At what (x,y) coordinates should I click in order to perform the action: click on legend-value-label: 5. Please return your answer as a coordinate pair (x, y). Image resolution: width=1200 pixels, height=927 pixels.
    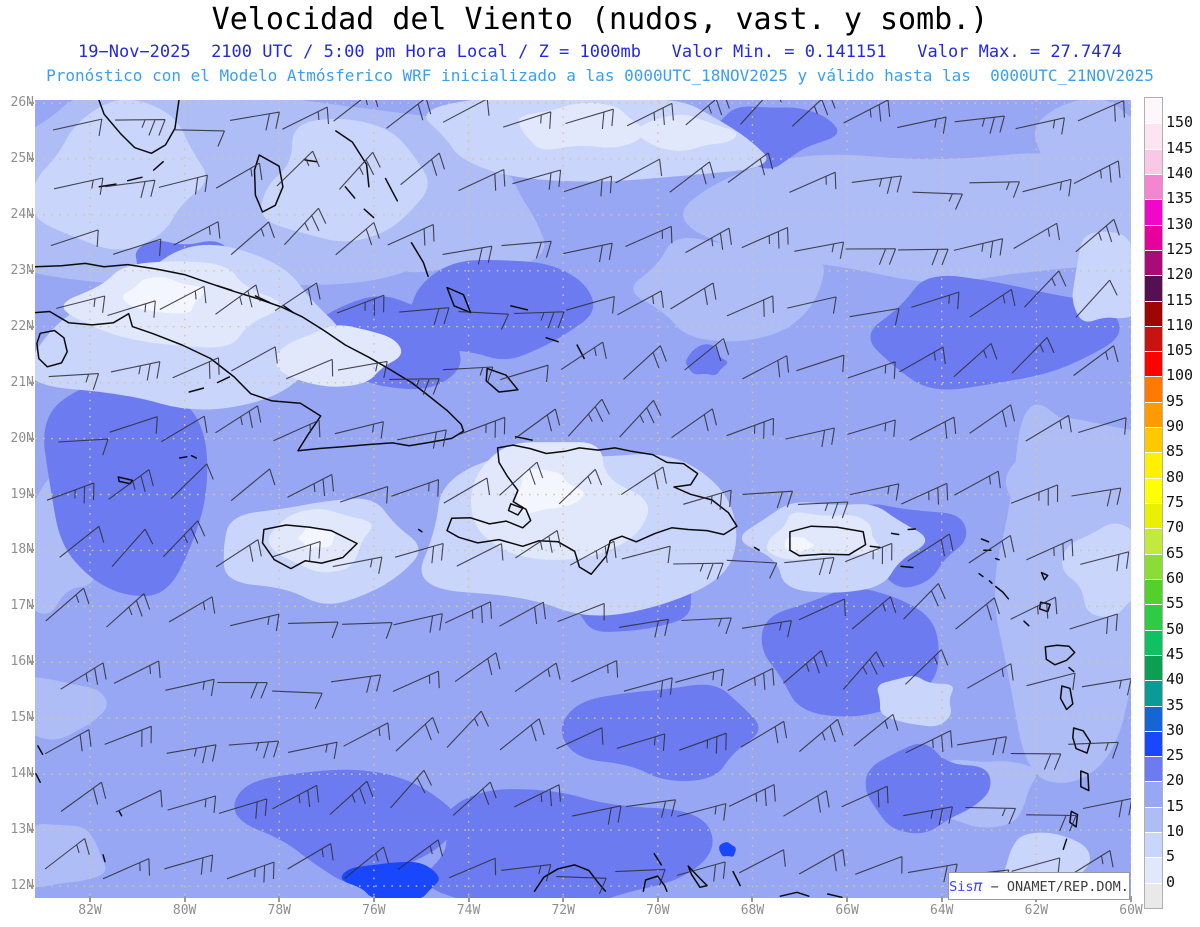
    Looking at the image, I should click on (1171, 856).